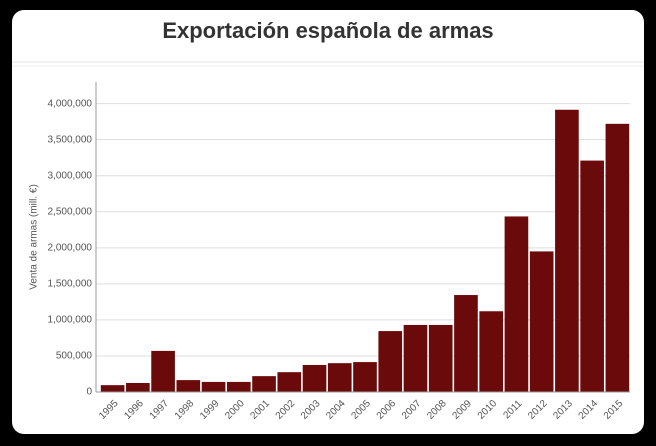 The width and height of the screenshot is (656, 446). Describe the element at coordinates (185, 410) in the screenshot. I see `x-tick-label: 1998` at that location.